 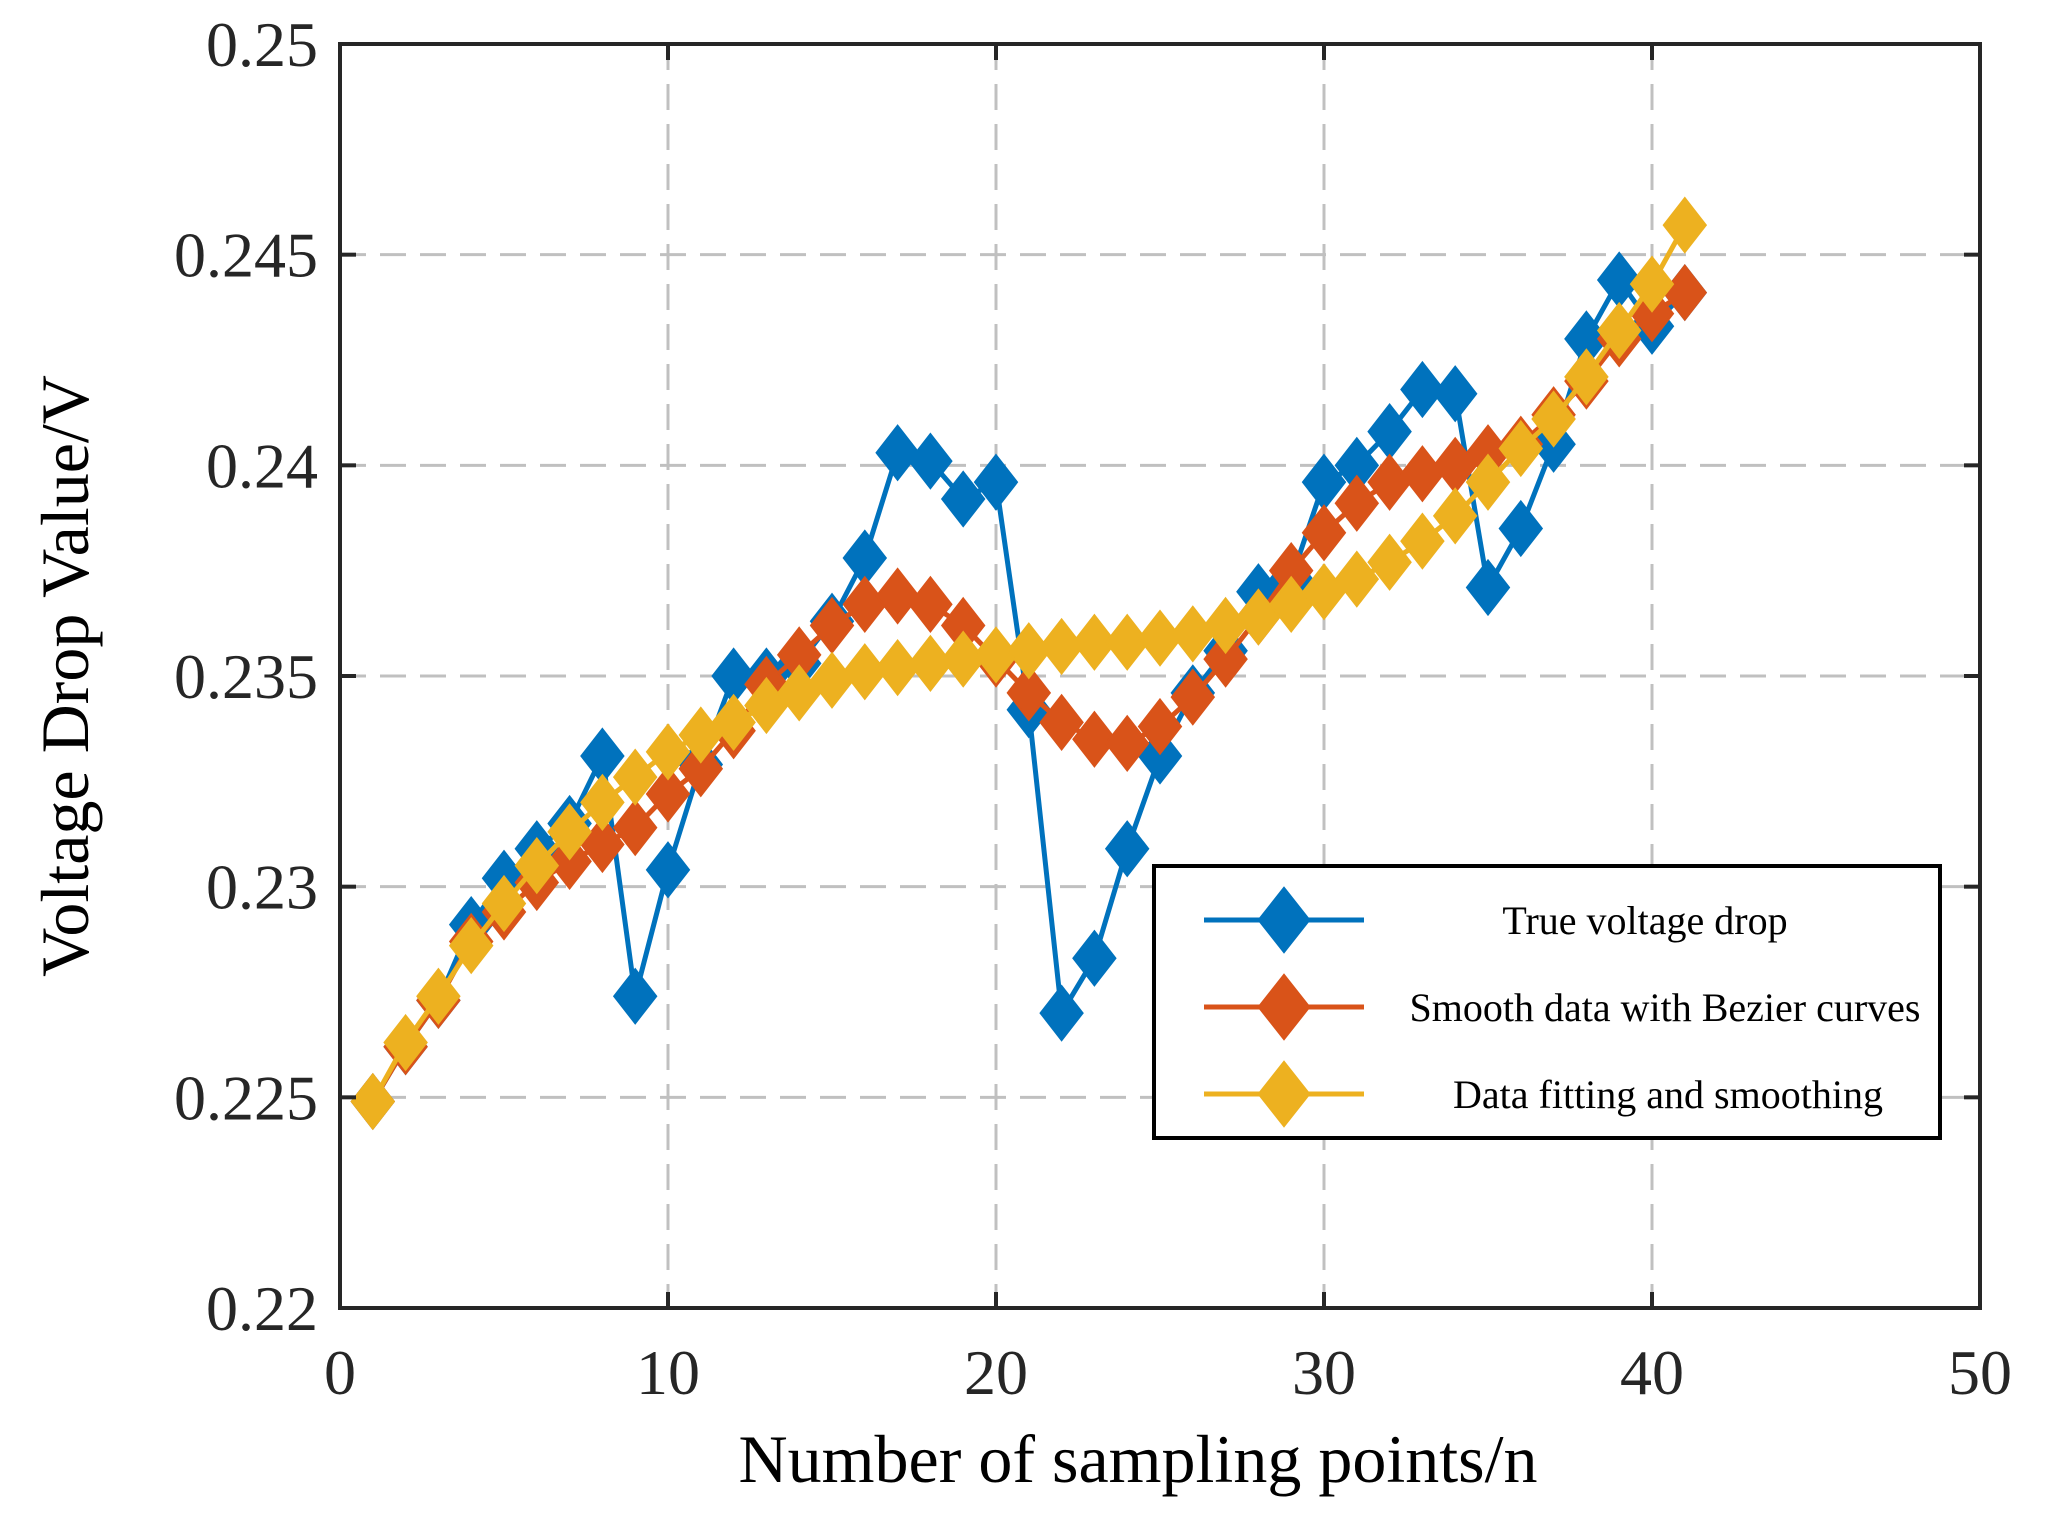 I want to click on x-tick-label: 40, so click(x=1652, y=1372).